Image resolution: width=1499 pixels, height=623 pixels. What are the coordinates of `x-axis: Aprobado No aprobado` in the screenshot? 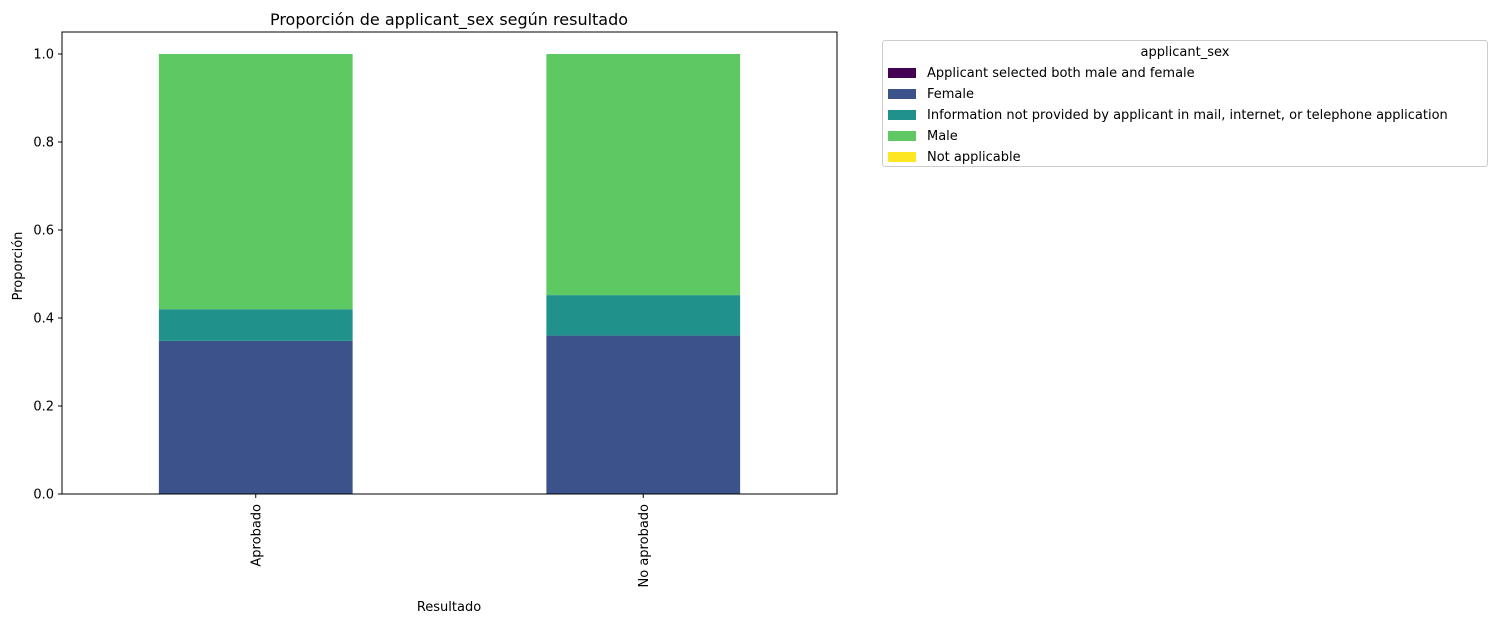 It's located at (450, 540).